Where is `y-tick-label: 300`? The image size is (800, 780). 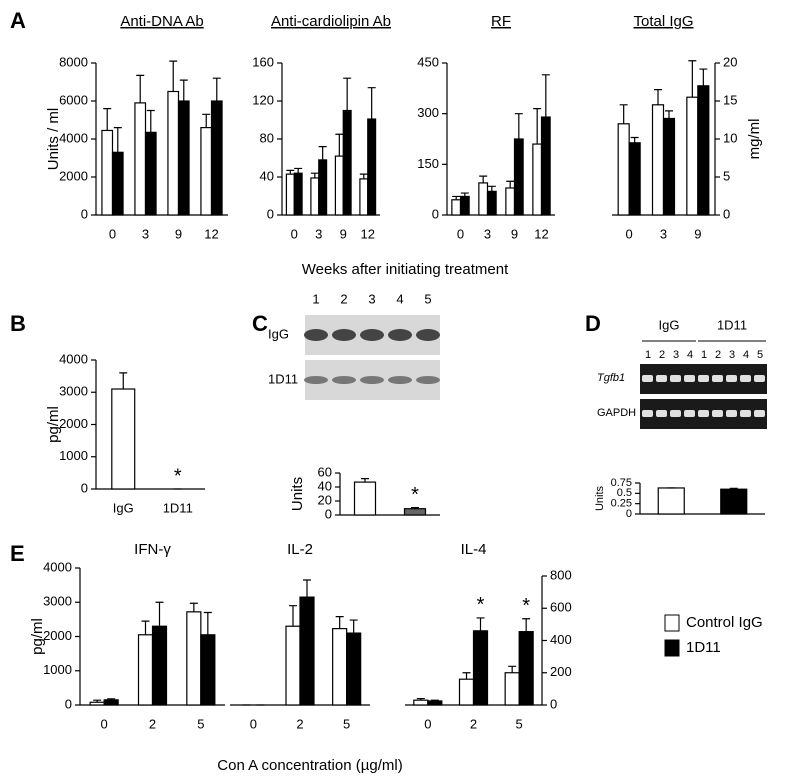 y-tick-label: 300 is located at coordinates (428, 112).